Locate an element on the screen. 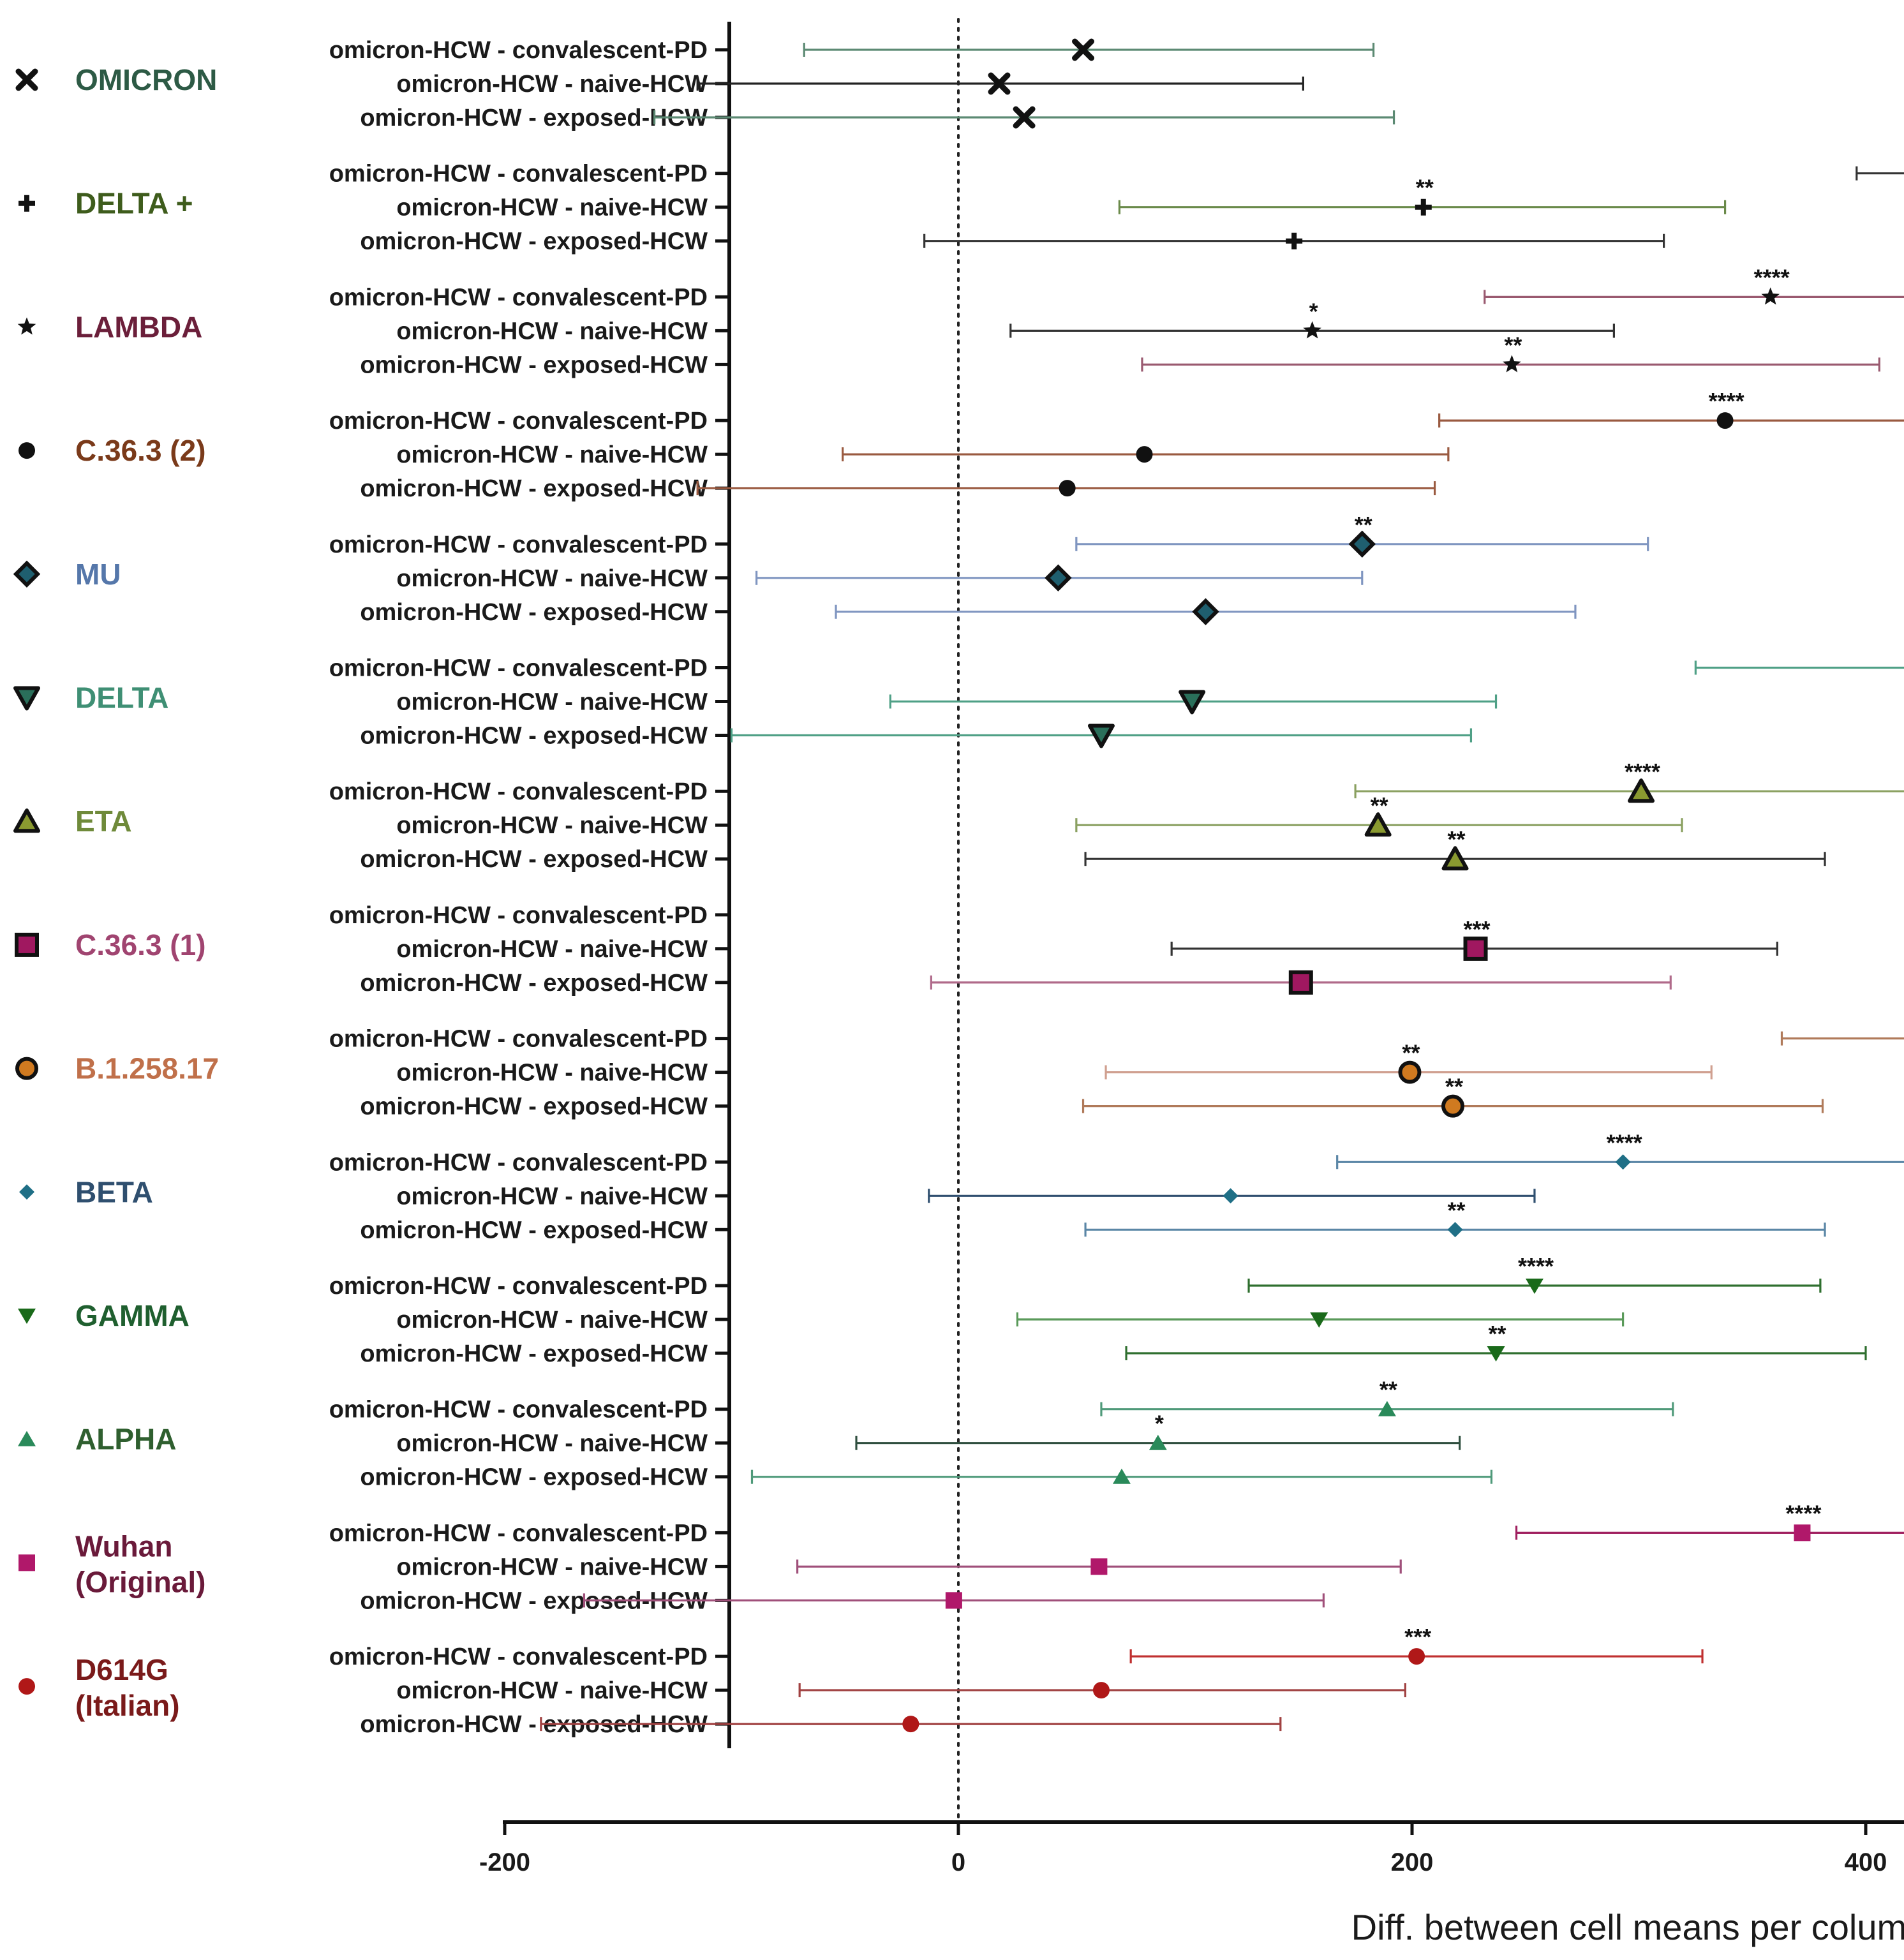 This screenshot has height=1960, width=1904. variant-label: OMICRON is located at coordinates (146, 79).